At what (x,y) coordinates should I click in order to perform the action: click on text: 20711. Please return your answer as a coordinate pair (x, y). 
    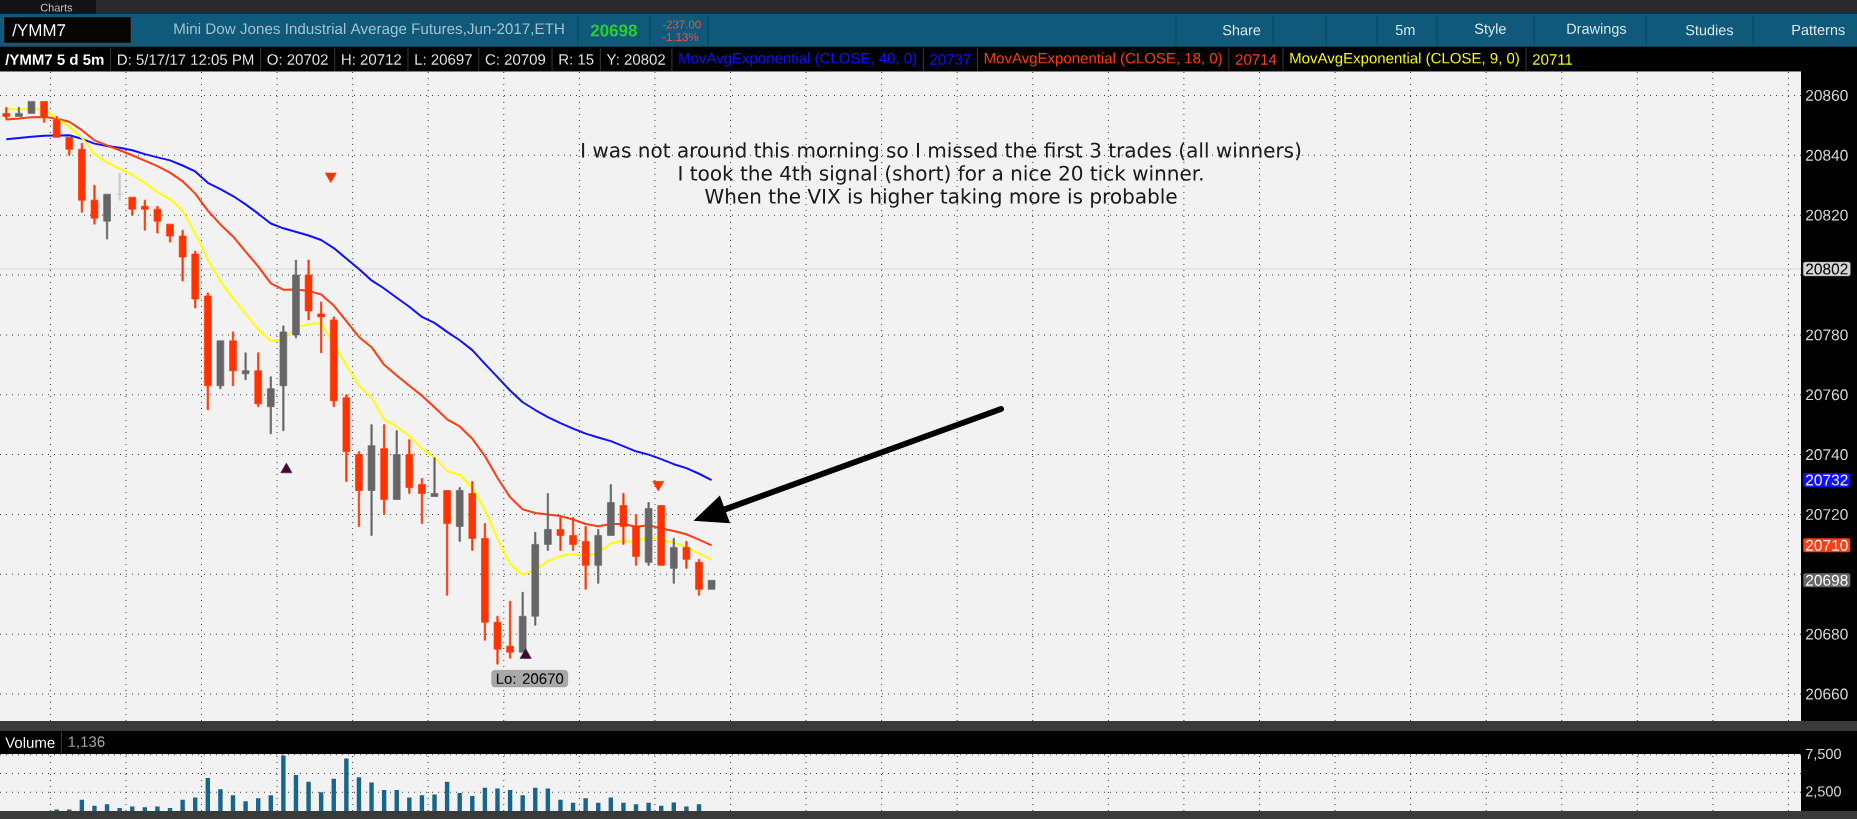
    Looking at the image, I should click on (1553, 59).